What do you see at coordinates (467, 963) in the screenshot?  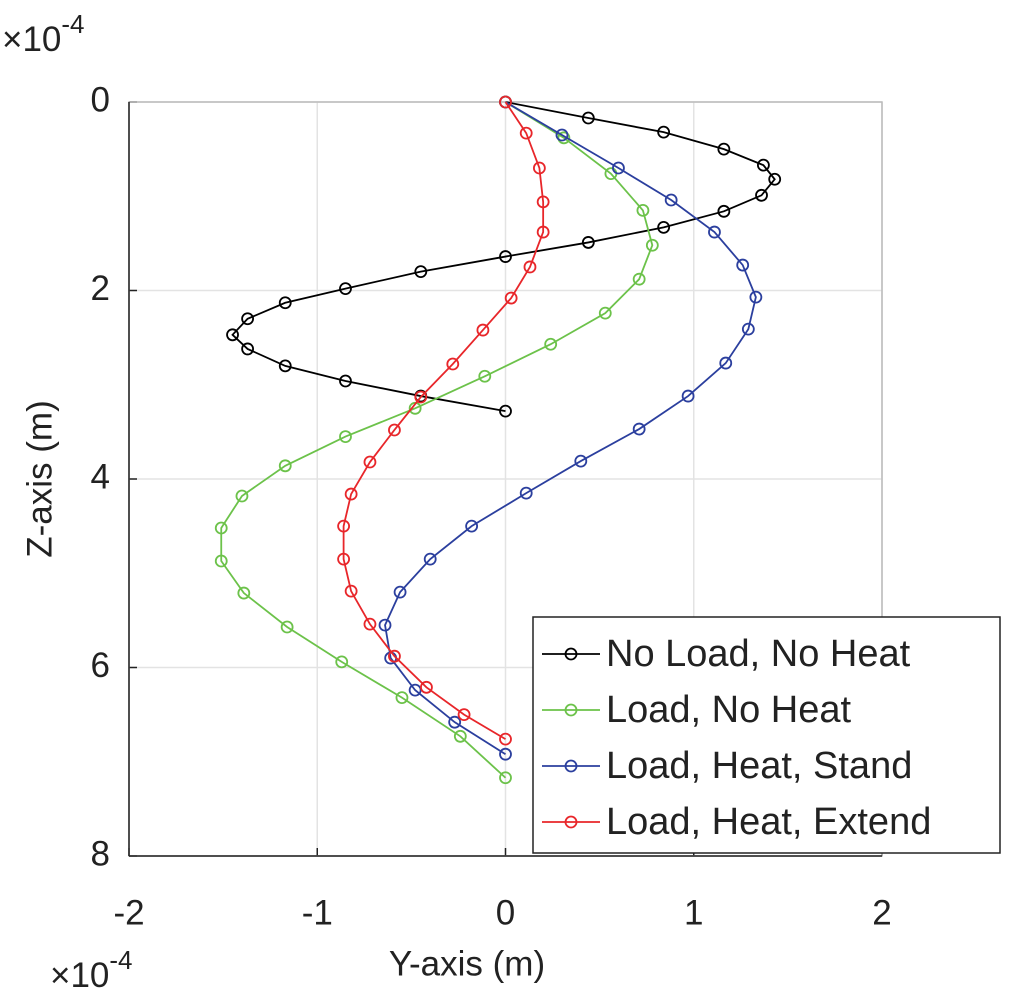 I see `x-axis-label: Y-axis (m)` at bounding box center [467, 963].